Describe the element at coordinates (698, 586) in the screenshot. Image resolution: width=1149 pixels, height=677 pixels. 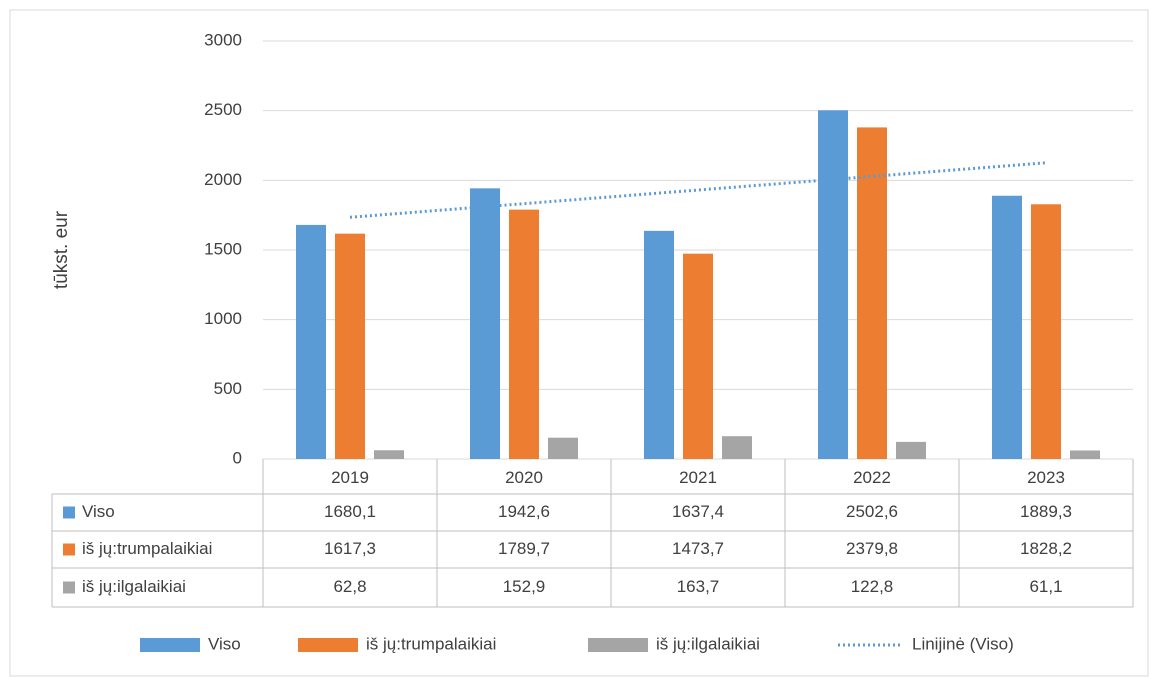
I see `table-cell: 163,7` at that location.